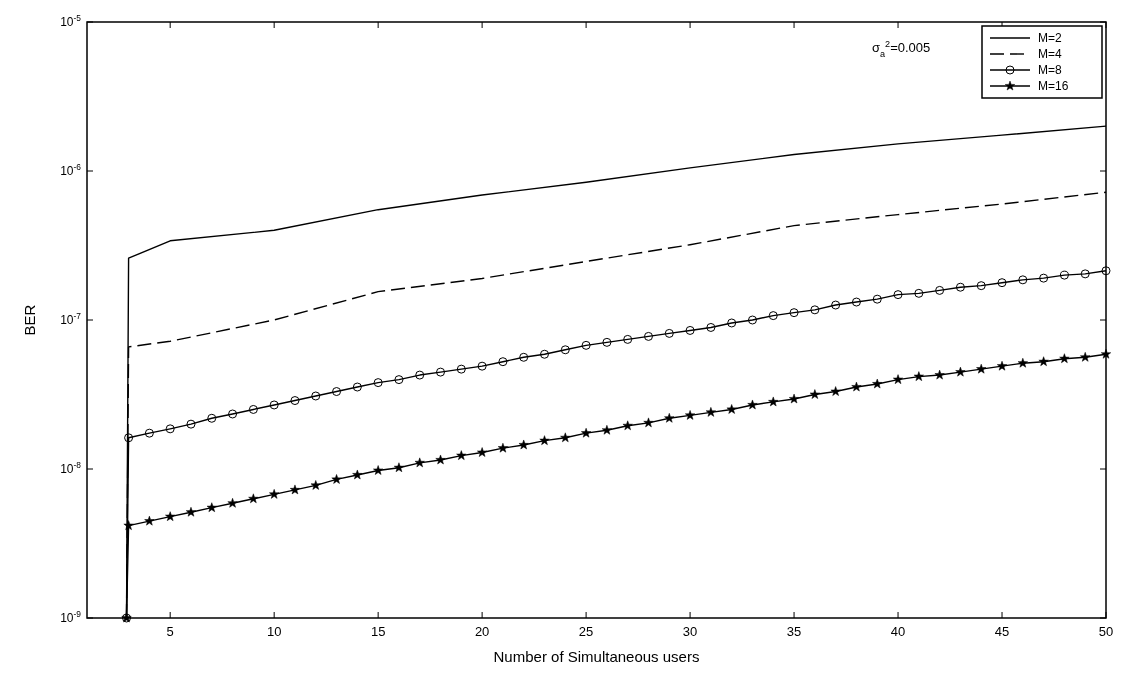 The height and width of the screenshot is (685, 1126). Describe the element at coordinates (1050, 70) in the screenshot. I see `legend-label: M=8` at that location.